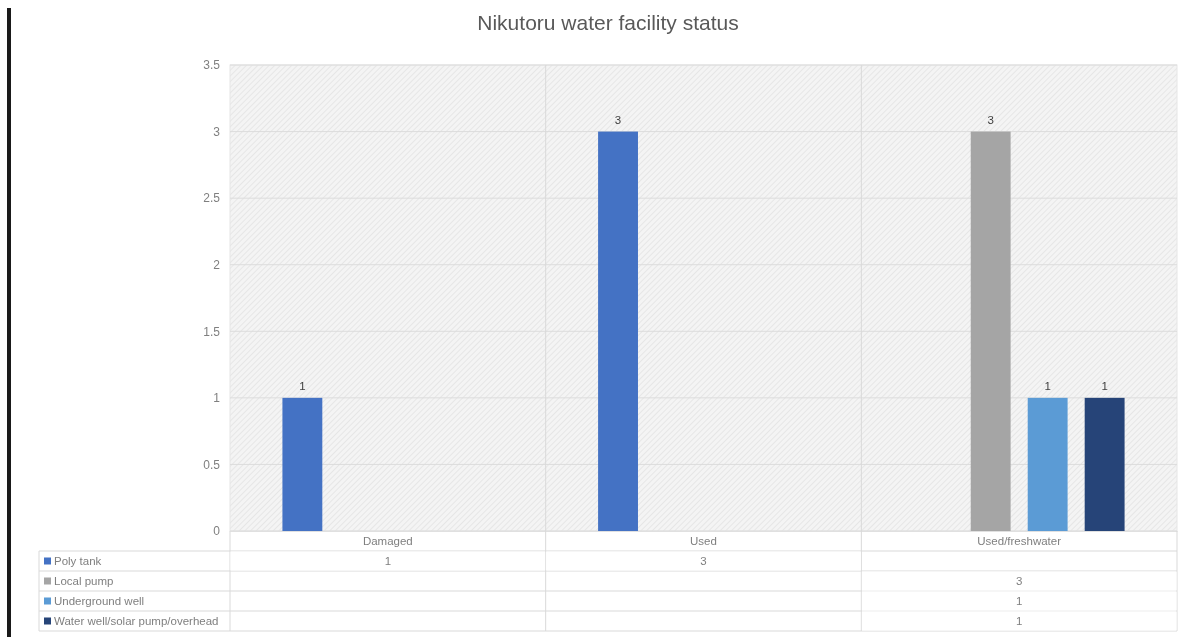 This screenshot has width=1190, height=637. I want to click on x-tick-label: Damaged, so click(387, 541).